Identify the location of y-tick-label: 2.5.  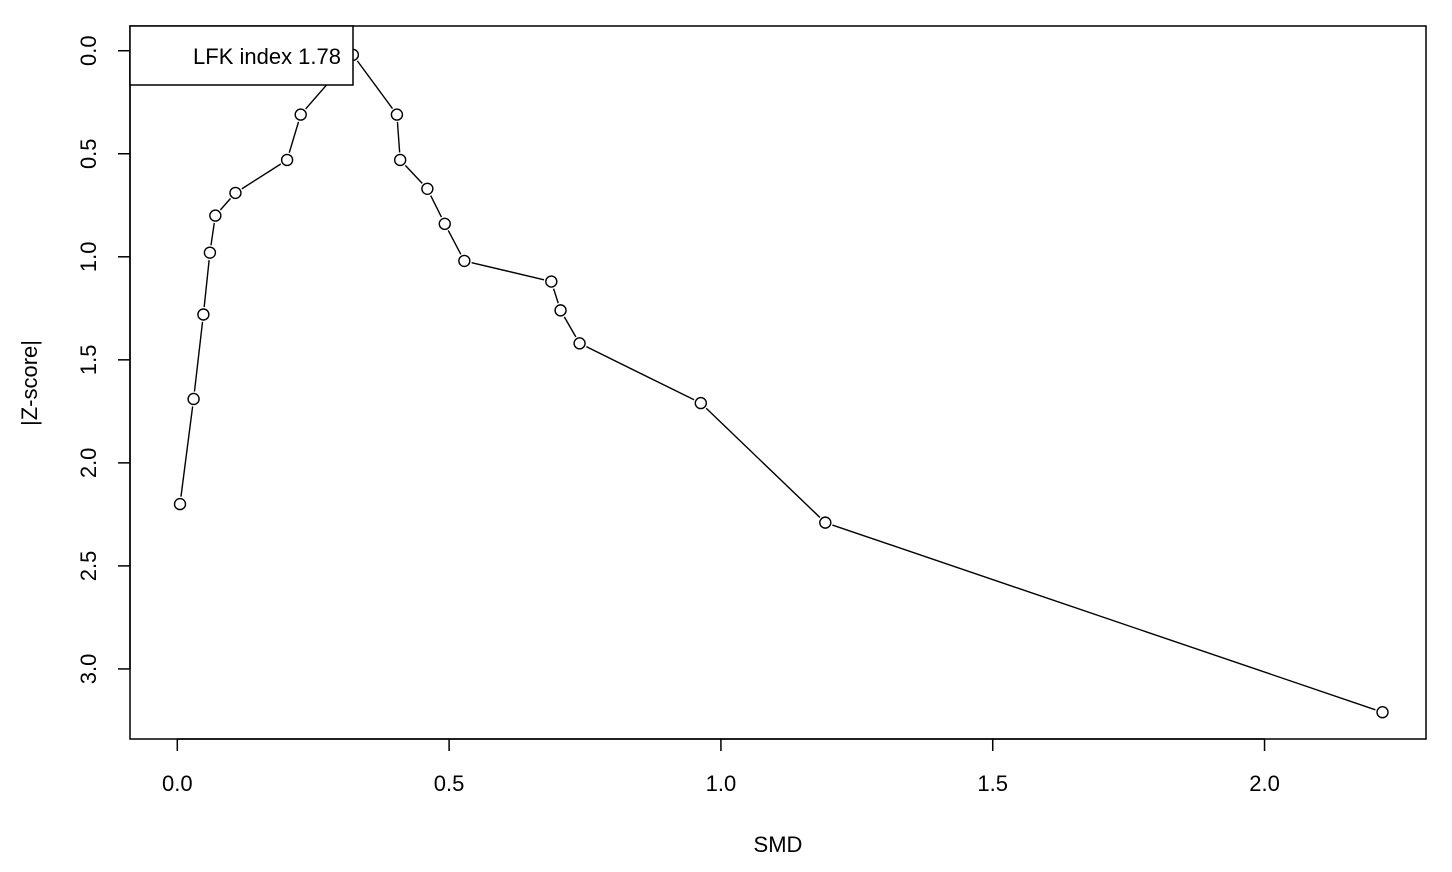
(88, 566).